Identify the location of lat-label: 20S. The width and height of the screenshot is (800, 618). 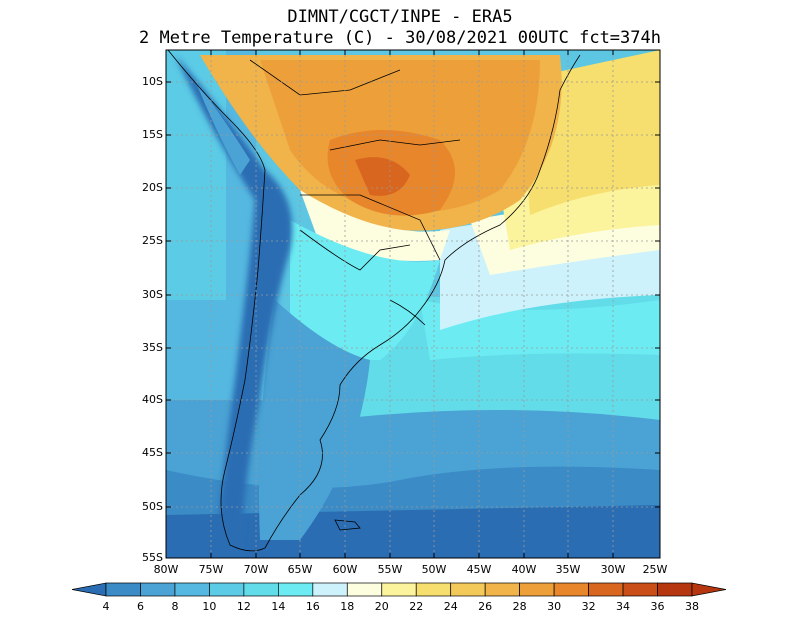
(152, 187).